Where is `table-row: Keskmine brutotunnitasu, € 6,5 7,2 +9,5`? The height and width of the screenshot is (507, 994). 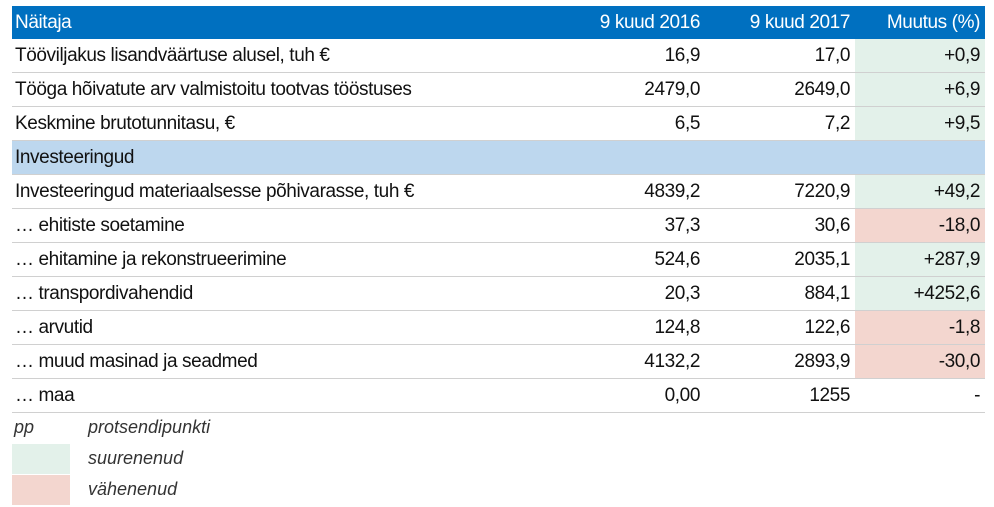
table-row: Keskmine brutotunnitasu, € 6,5 7,2 +9,5 is located at coordinates (498, 124).